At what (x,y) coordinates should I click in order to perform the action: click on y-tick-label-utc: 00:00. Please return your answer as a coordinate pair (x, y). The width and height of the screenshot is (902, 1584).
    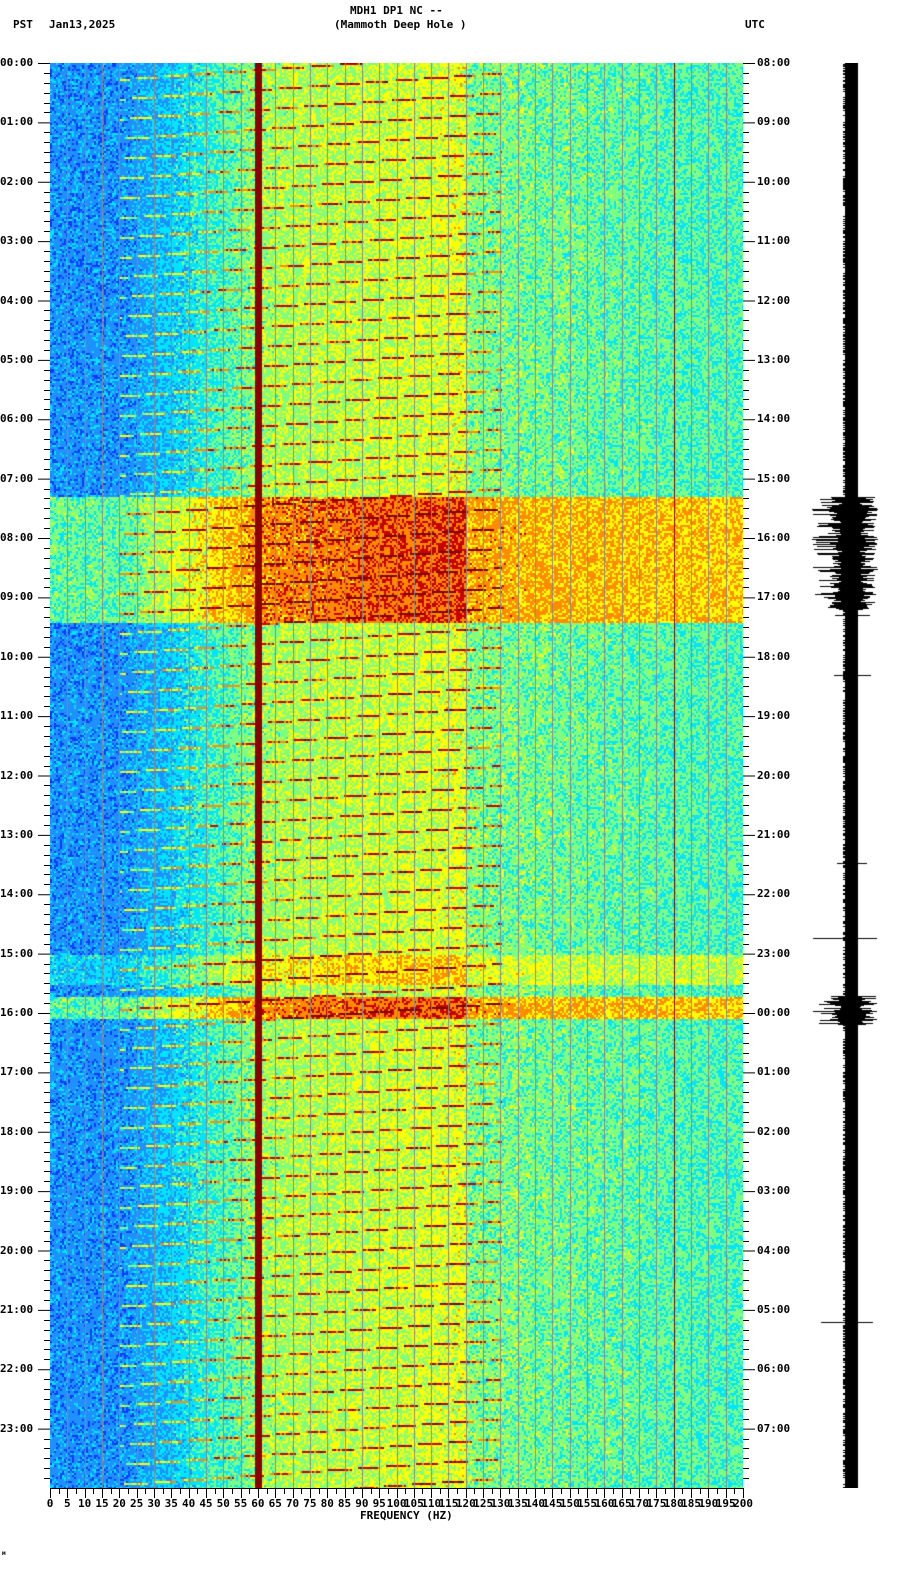
    Looking at the image, I should click on (774, 1012).